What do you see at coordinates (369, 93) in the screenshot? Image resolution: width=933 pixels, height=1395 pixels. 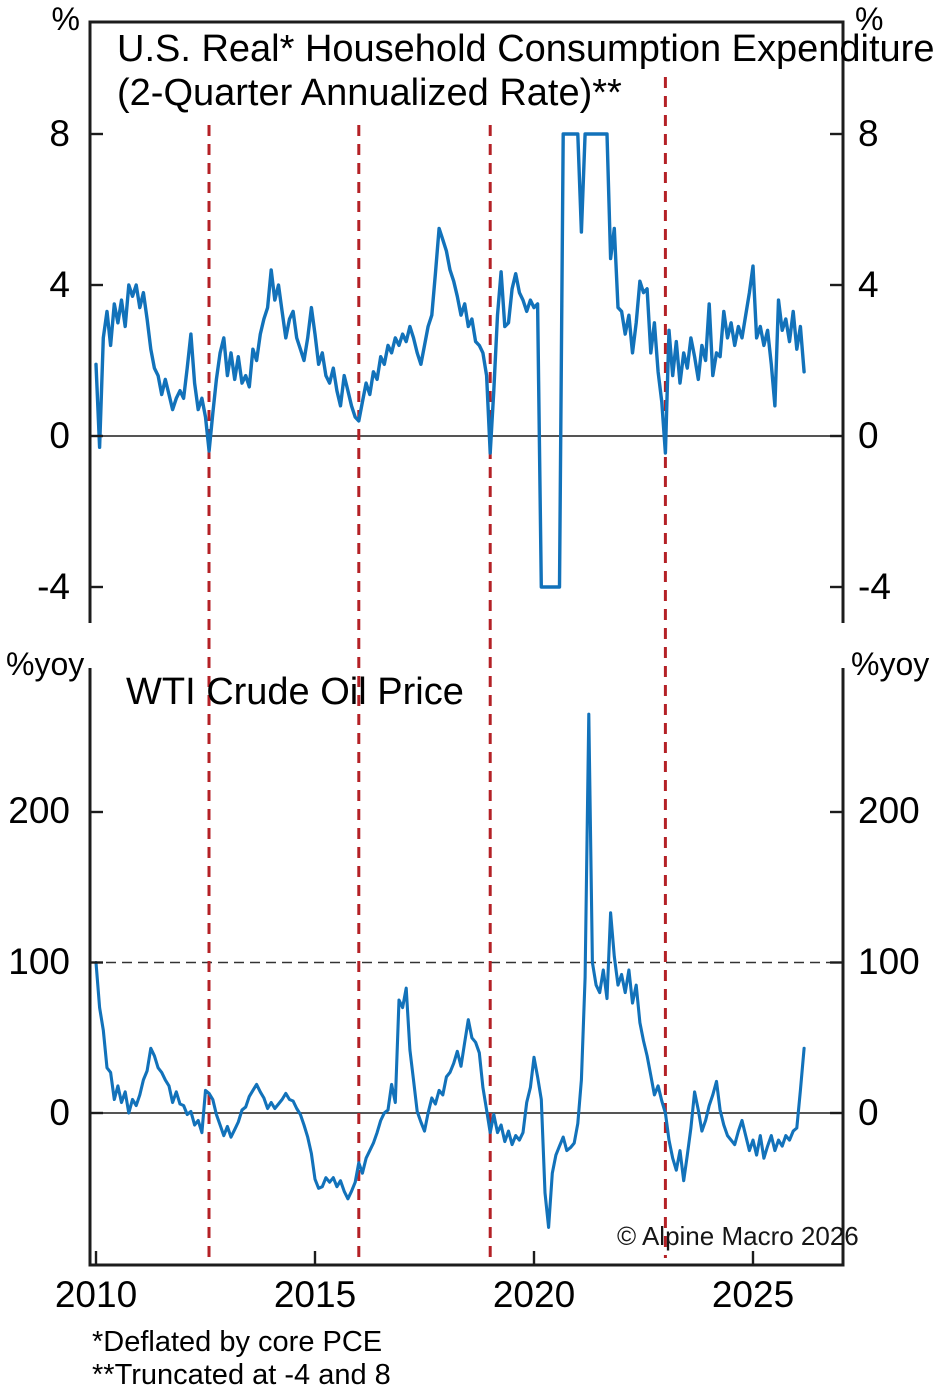 I see `top-panel-title-line2: (2-Quarter Annualized Rate)**` at bounding box center [369, 93].